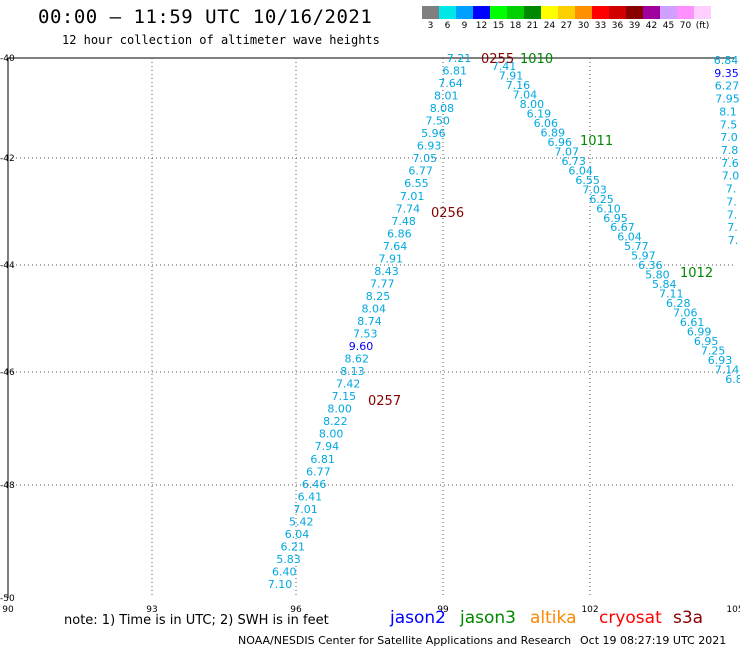  What do you see at coordinates (713, 351) in the screenshot?
I see `wave-height-right-track: 7.25` at bounding box center [713, 351].